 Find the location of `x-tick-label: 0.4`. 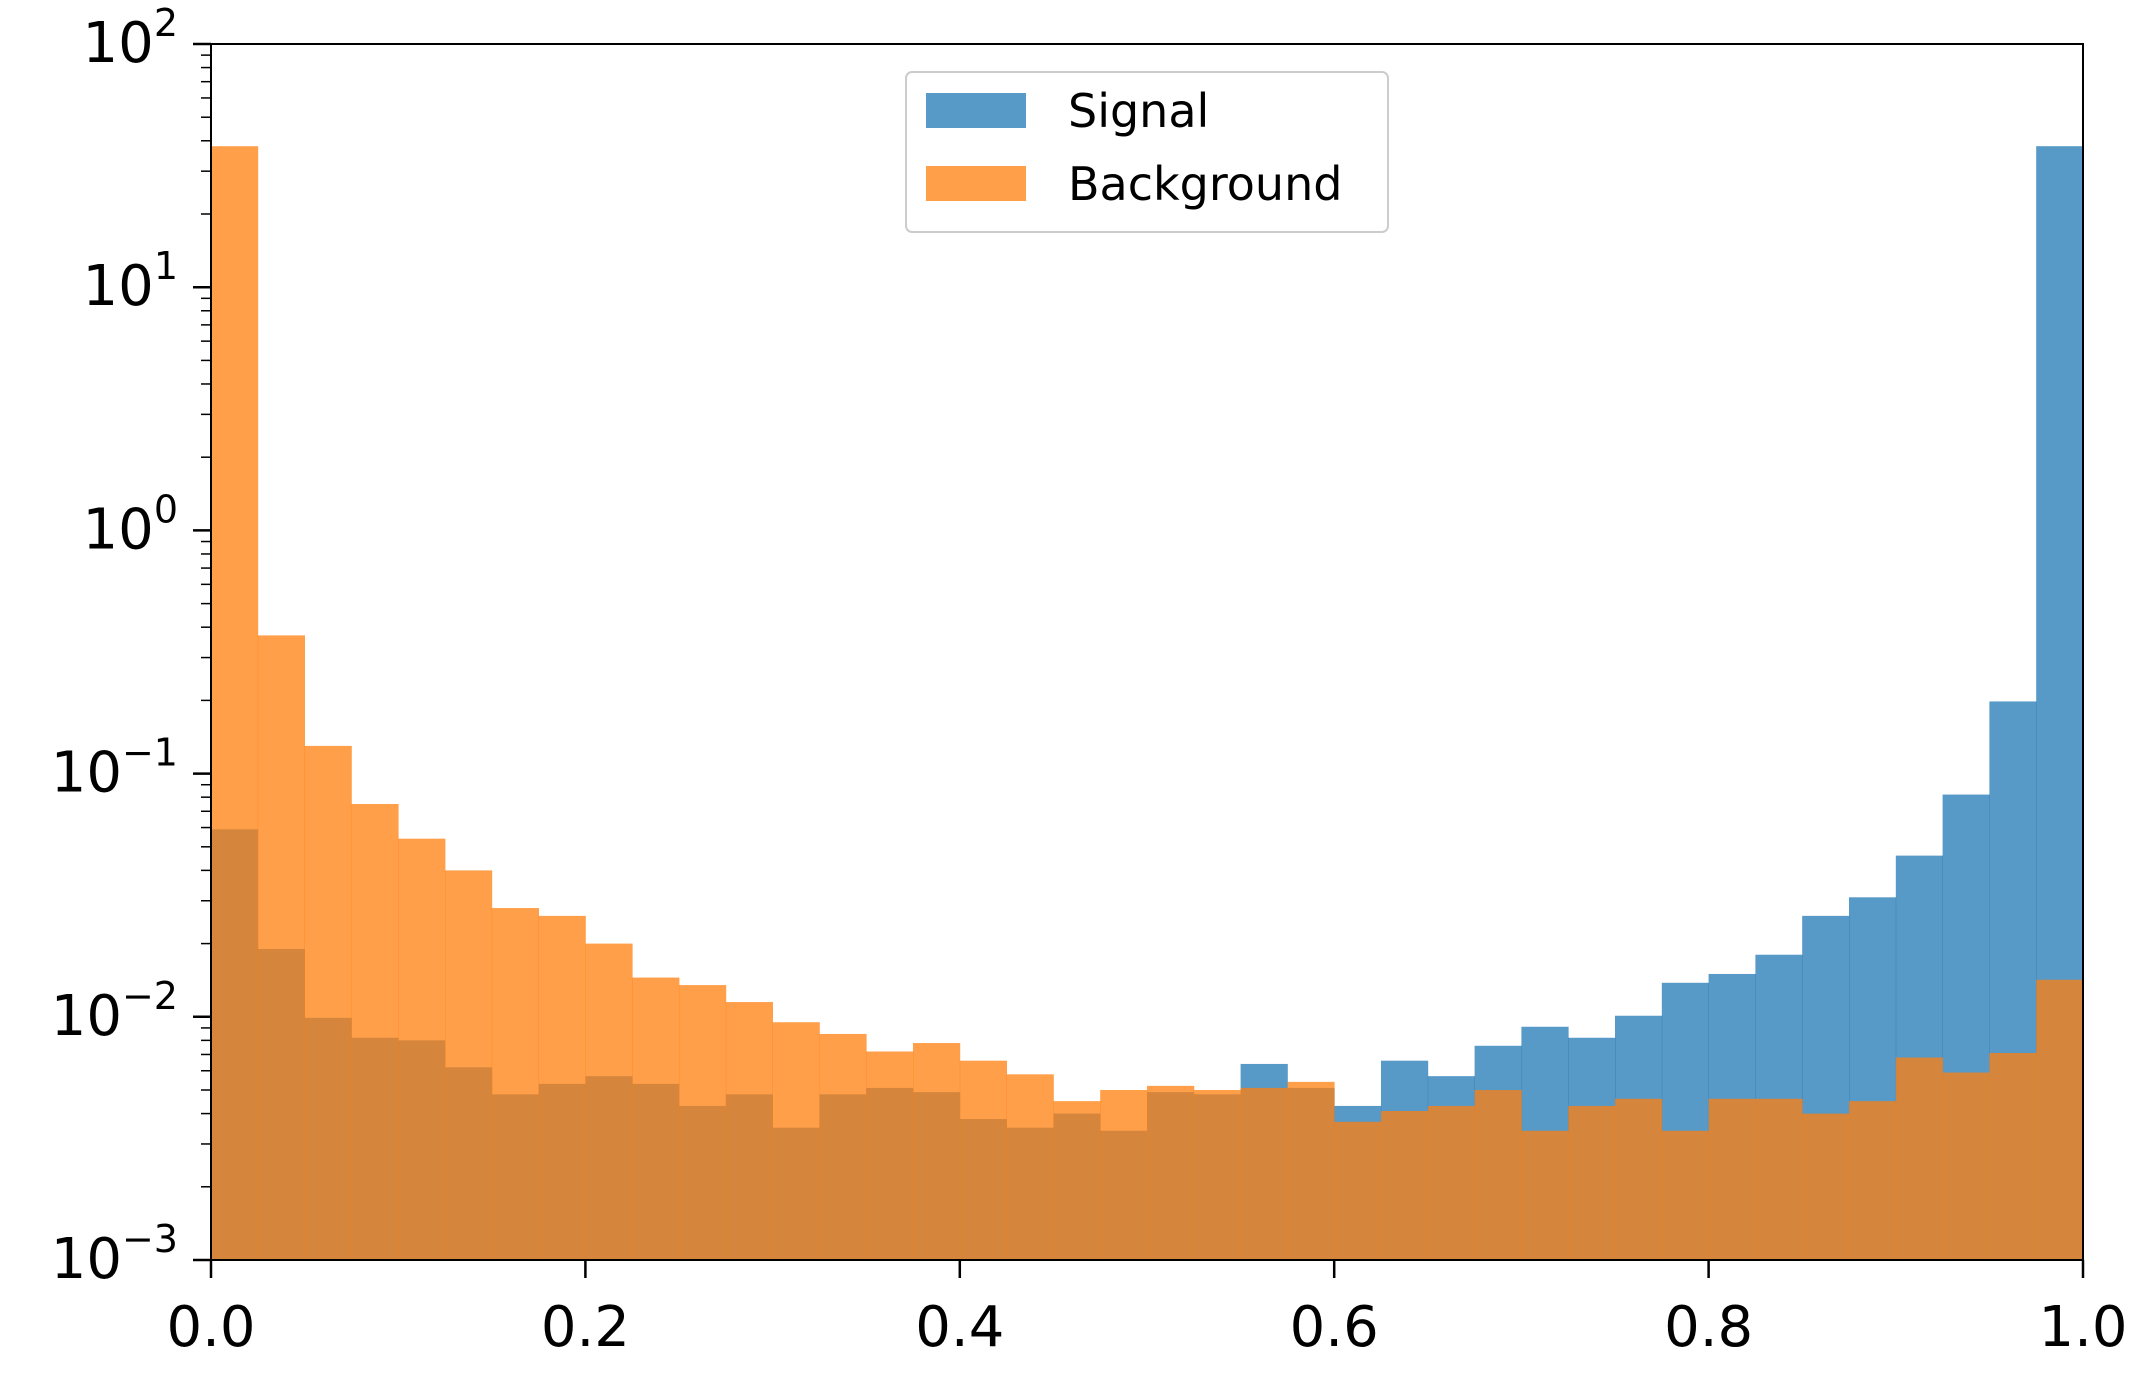

x-tick-label: 0.4 is located at coordinates (959, 1327).